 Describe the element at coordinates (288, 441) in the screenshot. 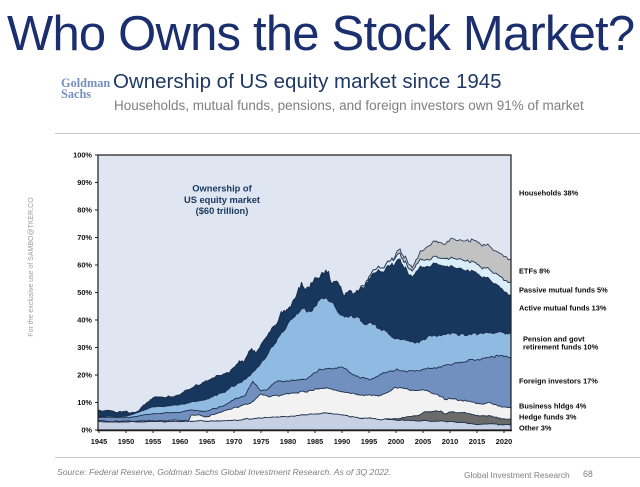

I see `svg-text: 1980` at that location.